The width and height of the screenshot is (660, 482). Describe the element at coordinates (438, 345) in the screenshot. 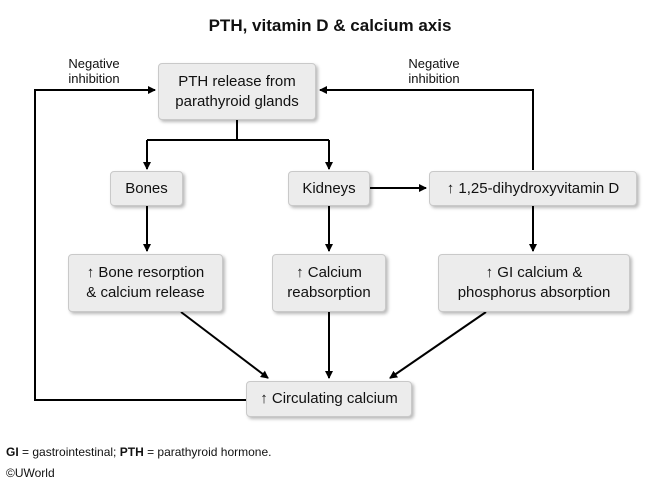

I see `arrow-gi-to-calcium` at that location.